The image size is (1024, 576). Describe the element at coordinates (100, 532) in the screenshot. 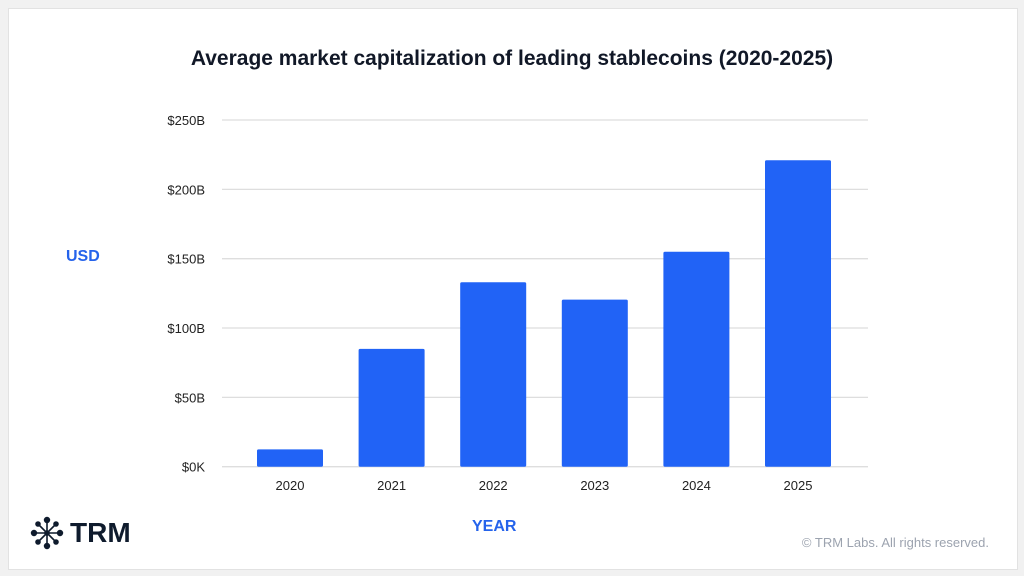

I see `brand-name: TRM` at that location.